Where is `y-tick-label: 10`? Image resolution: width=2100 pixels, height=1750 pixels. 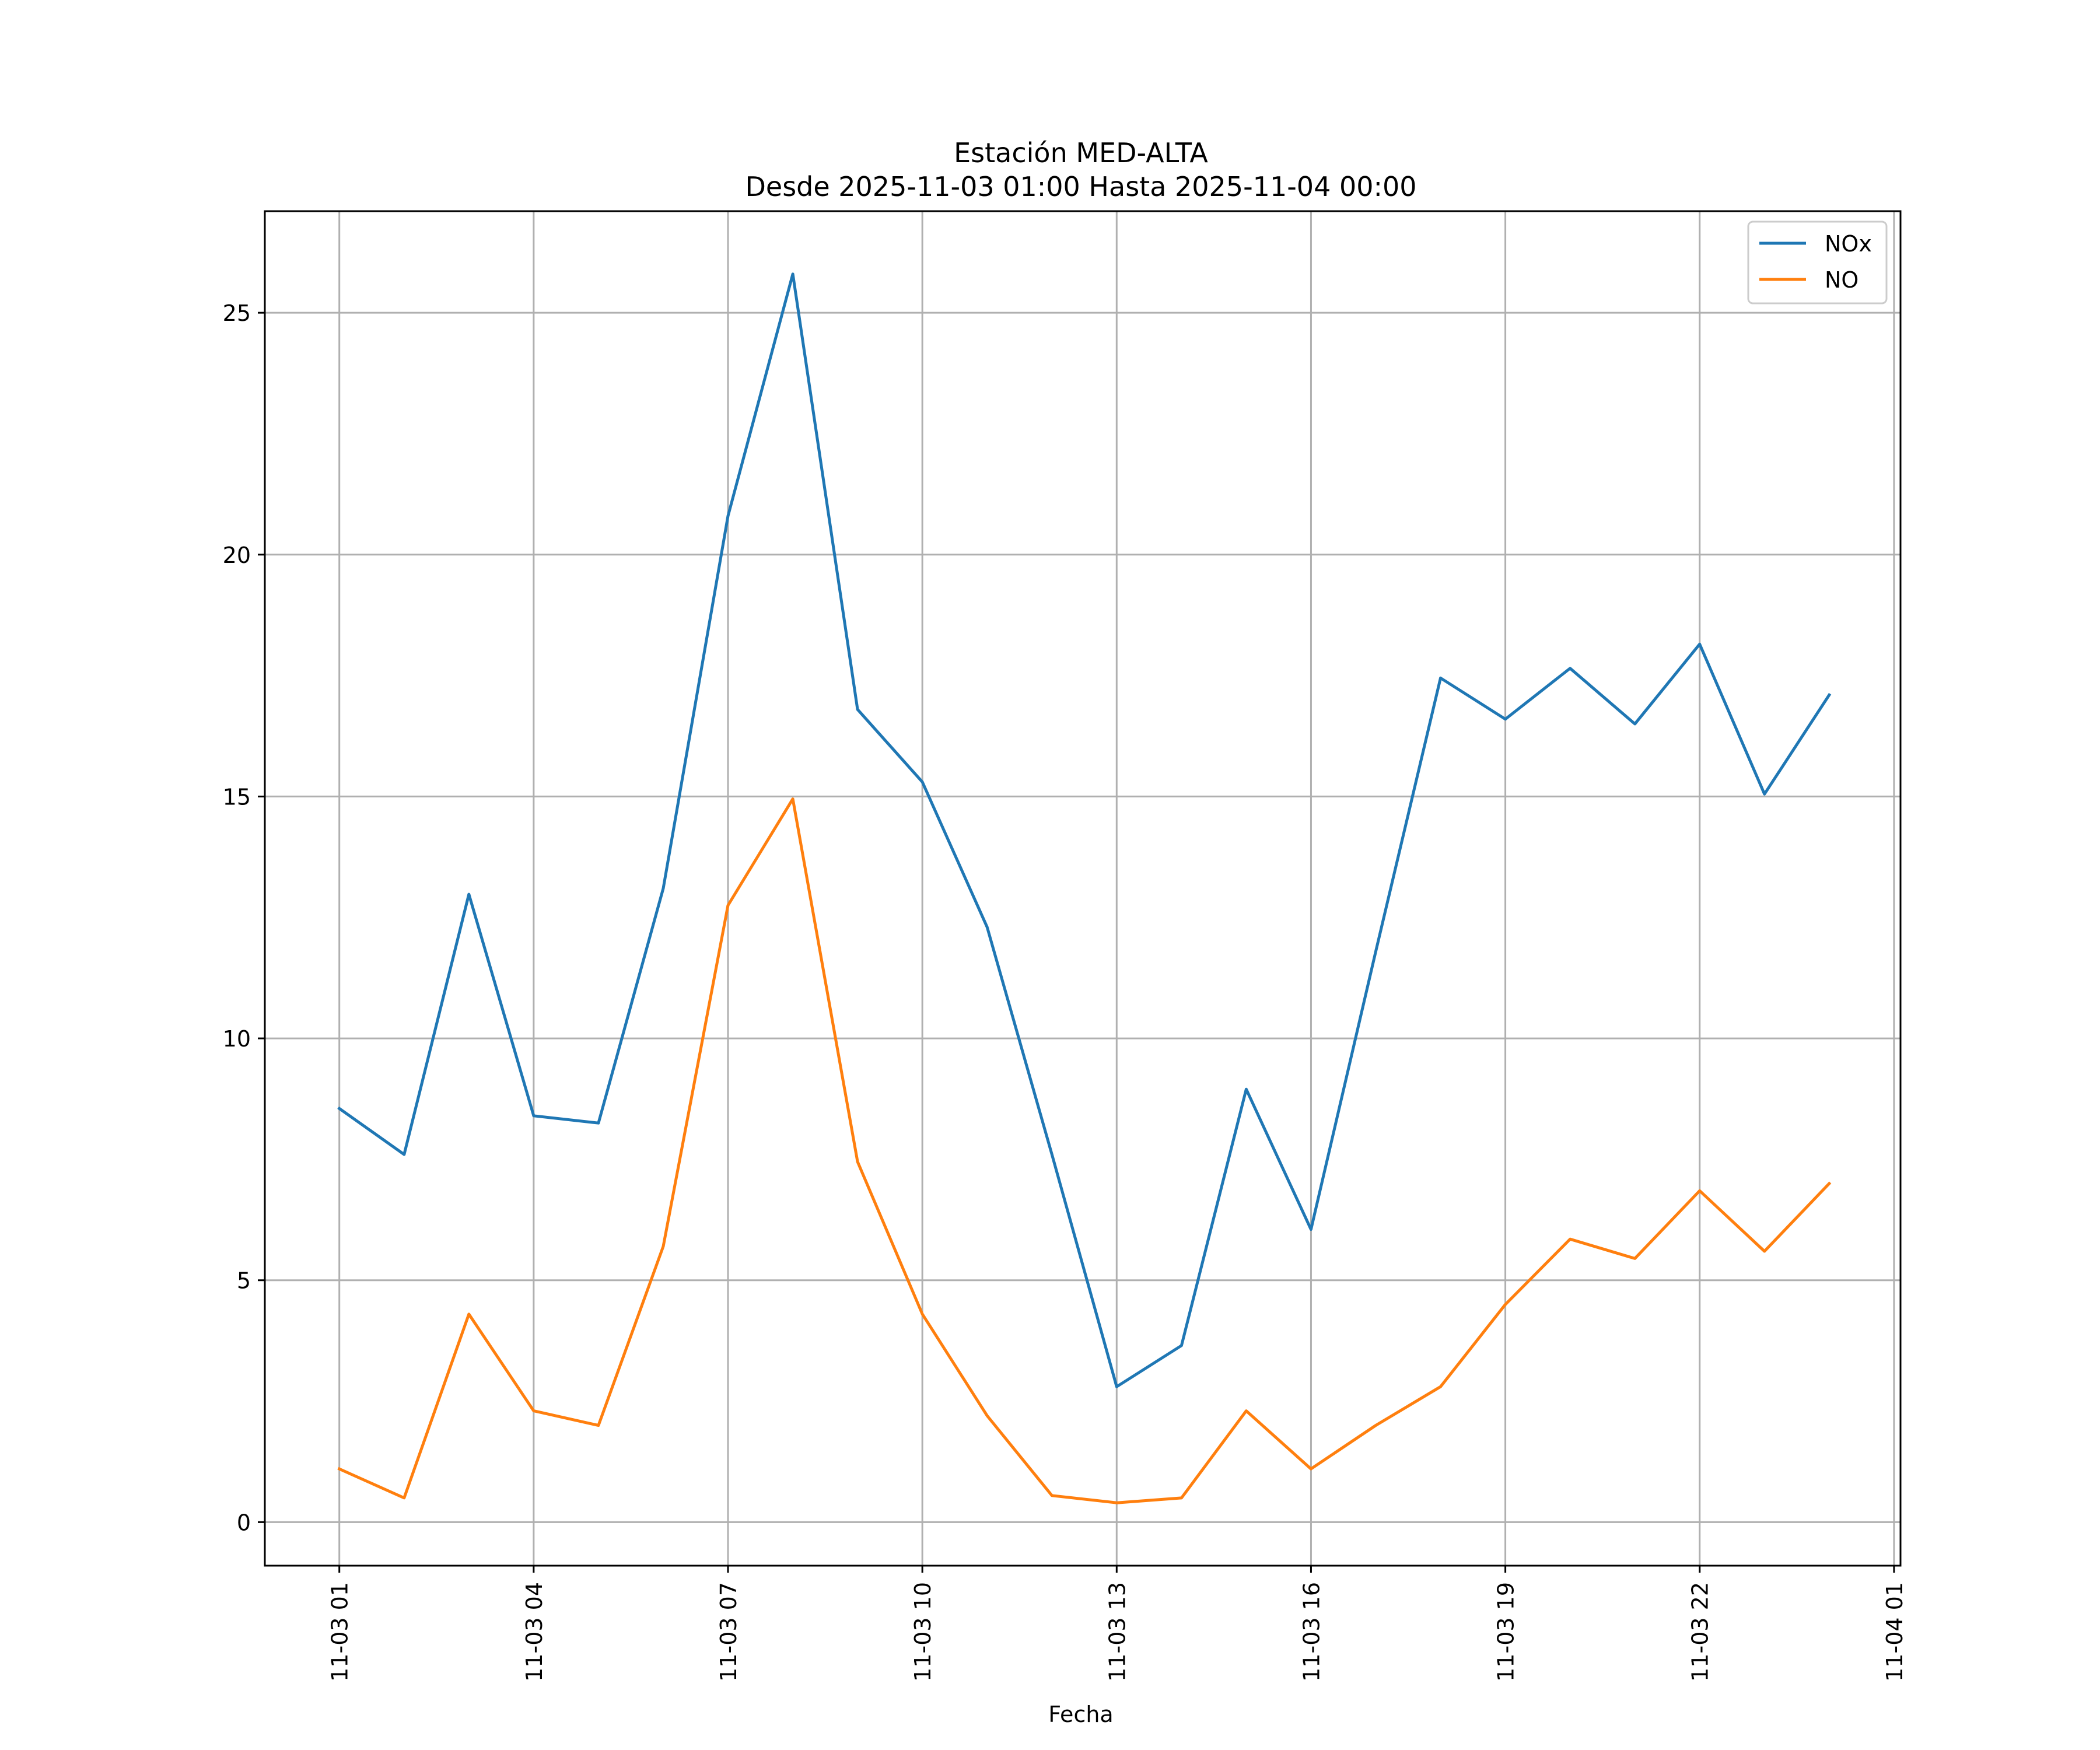 y-tick-label: 10 is located at coordinates (237, 1039).